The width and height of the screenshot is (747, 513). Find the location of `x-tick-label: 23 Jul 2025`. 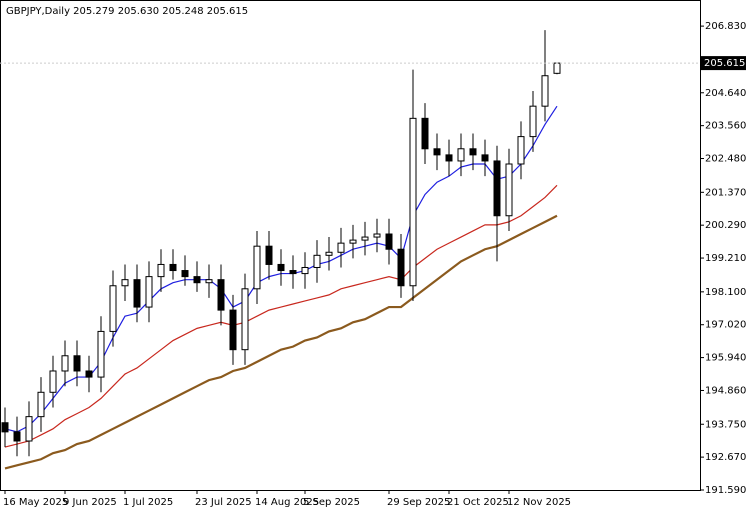

x-tick-label: 23 Jul 2025 is located at coordinates (223, 502).